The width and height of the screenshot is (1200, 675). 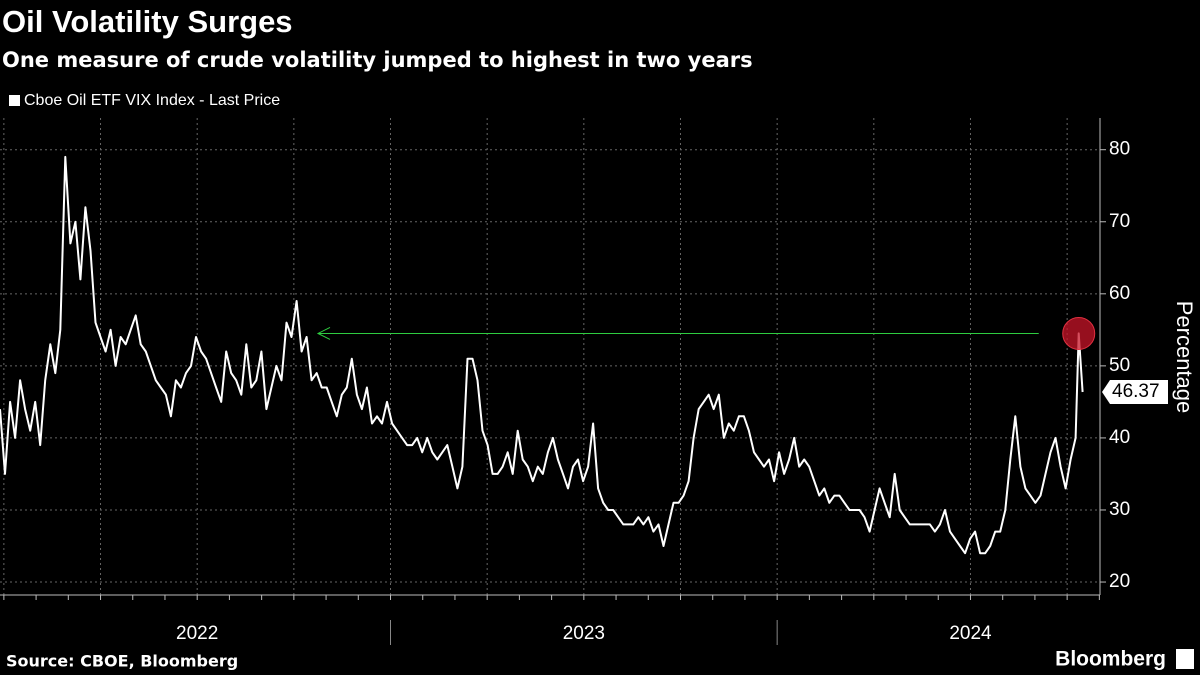 I want to click on y-tick-label: 40, so click(x=1119, y=437).